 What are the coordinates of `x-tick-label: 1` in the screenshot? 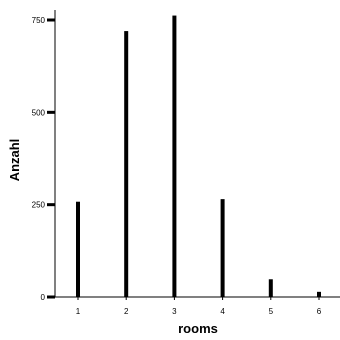 It's located at (78, 311).